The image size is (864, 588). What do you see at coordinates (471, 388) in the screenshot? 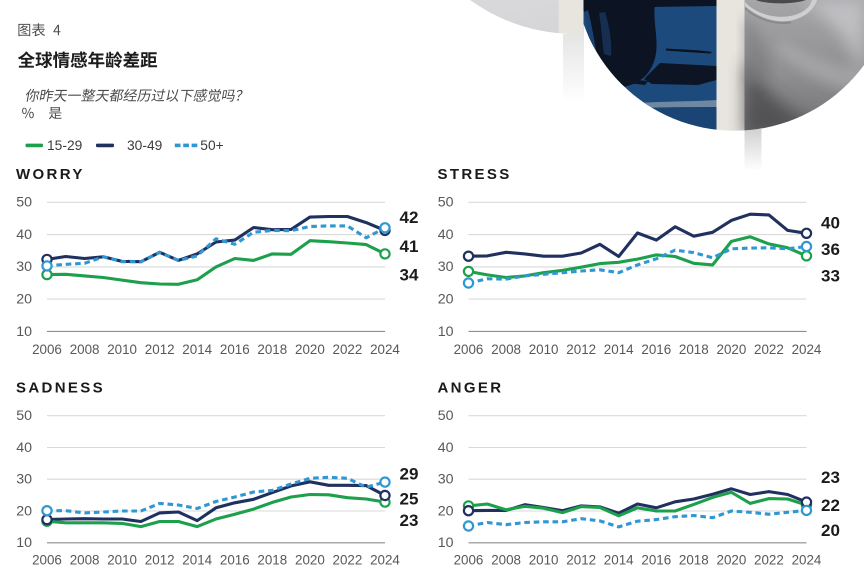
I see `svg-text: ANGER` at bounding box center [471, 388].